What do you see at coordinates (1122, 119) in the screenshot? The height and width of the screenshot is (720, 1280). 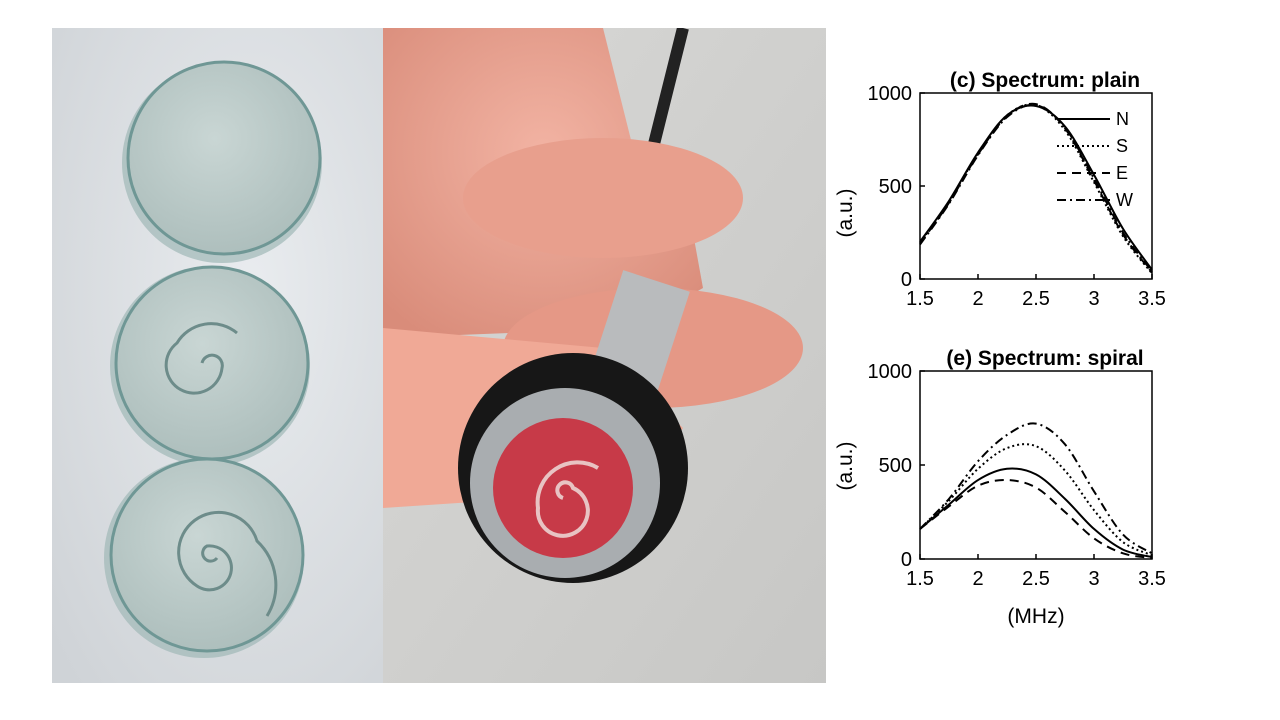 I see `legend-label-n: N` at bounding box center [1122, 119].